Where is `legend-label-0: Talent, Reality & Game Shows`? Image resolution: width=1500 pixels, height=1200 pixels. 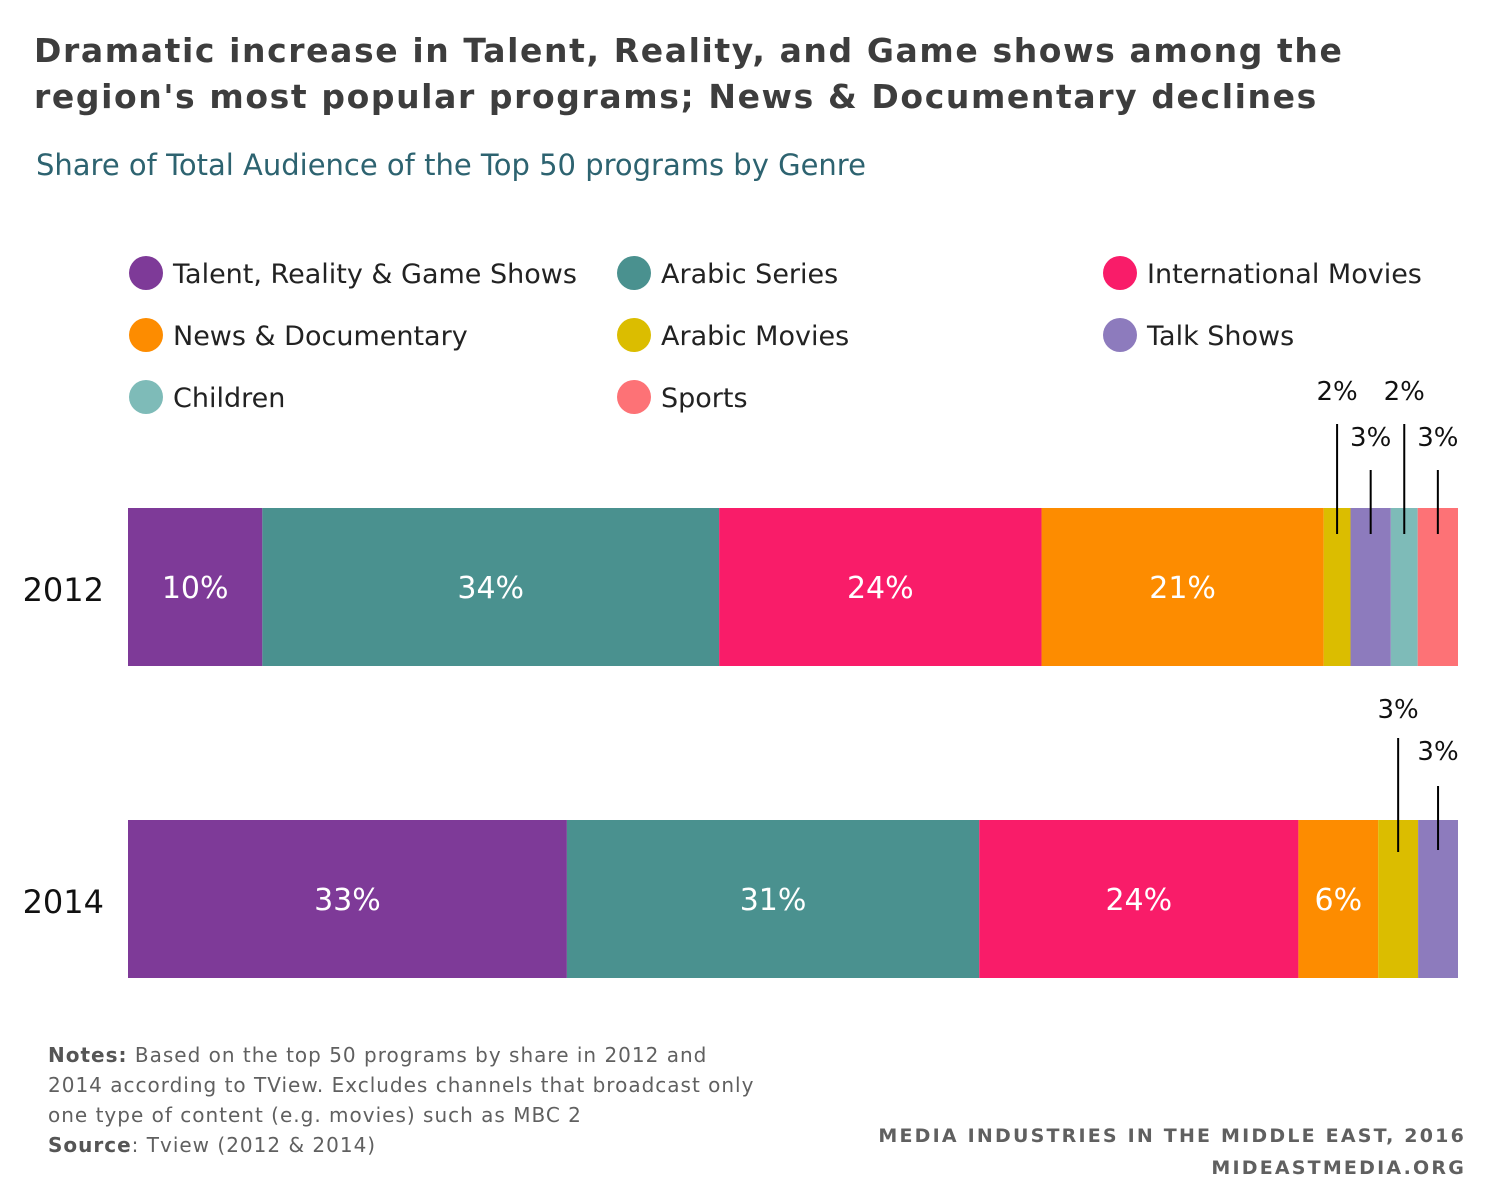 legend-label-0: Talent, Reality & Game Shows is located at coordinates (374, 274).